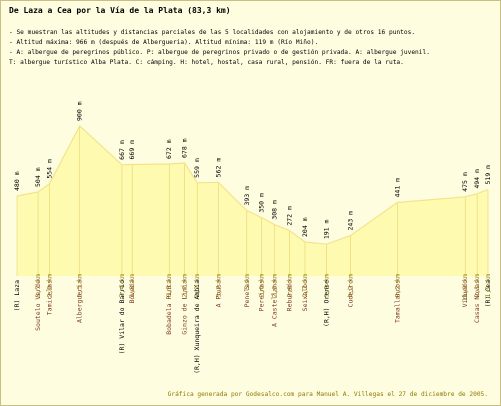 This screenshot has height=406, width=501. What do you see at coordinates (247, 282) in the screenshot?
I see `distance-label: 5 km` at bounding box center [247, 282].